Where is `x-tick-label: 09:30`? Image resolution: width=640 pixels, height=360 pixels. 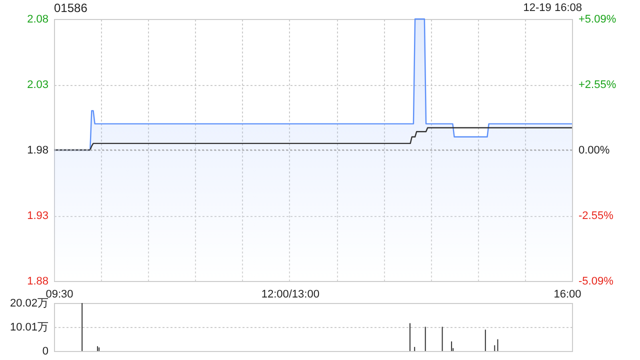 x-tick-label: 09:30 is located at coordinates (60, 294).